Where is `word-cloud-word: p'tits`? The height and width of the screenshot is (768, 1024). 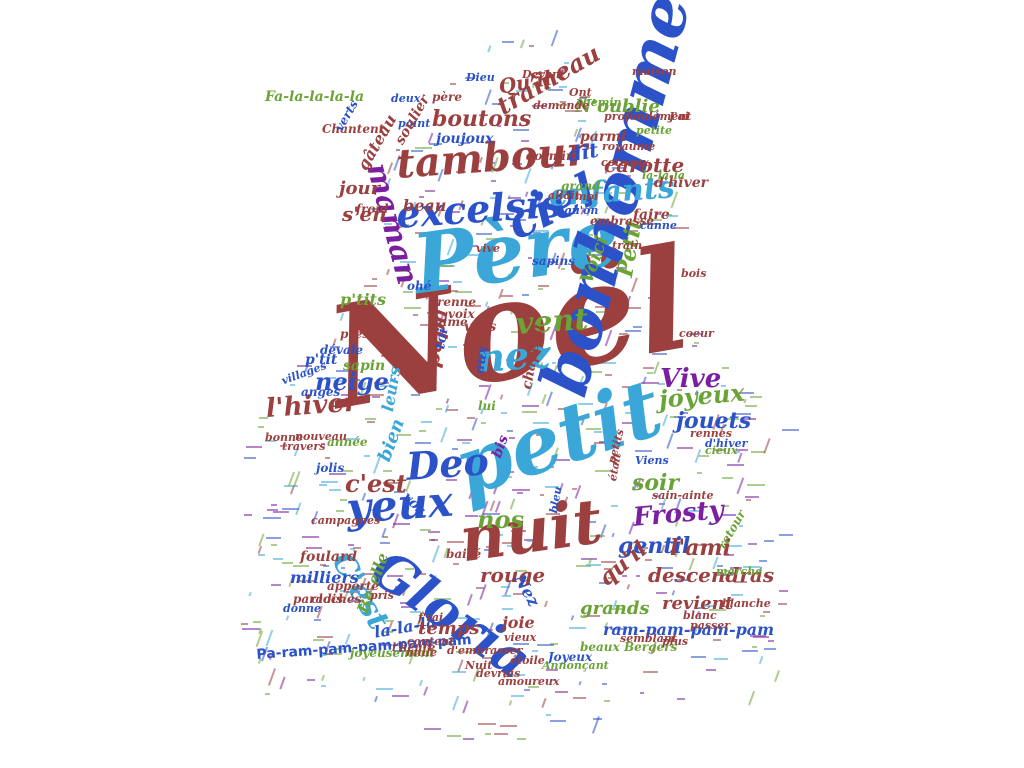
word-cloud-word: p'tits is located at coordinates (363, 299).